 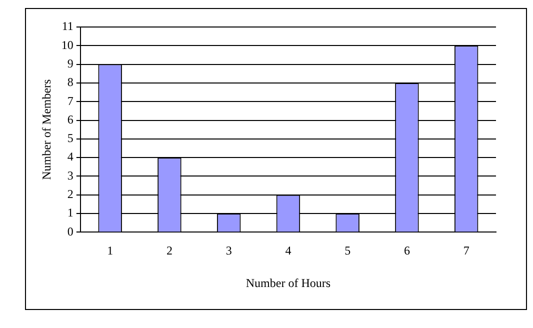 I want to click on y-tick-label: 0, so click(x=70, y=231).